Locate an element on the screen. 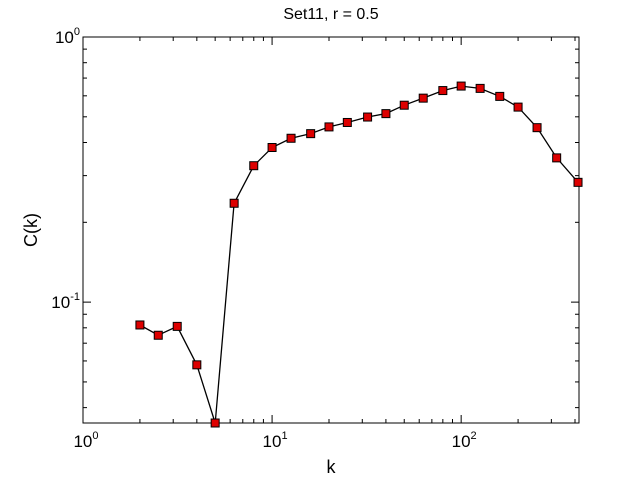 Image resolution: width=640 pixels, height=480 pixels. y-axis-label: C(k) is located at coordinates (31, 230).